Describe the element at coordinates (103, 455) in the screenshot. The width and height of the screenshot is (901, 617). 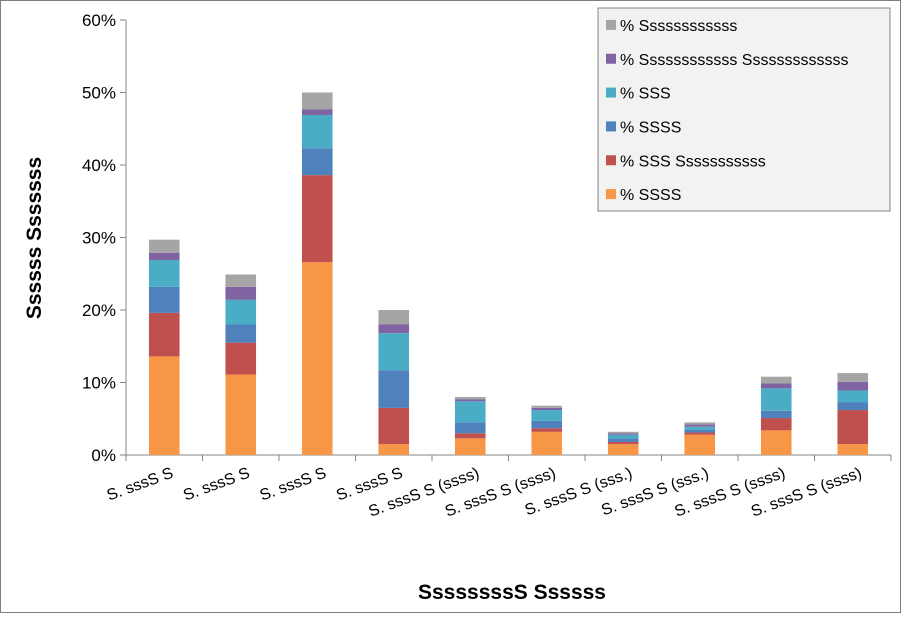
I see `y-tick-label: 0%` at that location.